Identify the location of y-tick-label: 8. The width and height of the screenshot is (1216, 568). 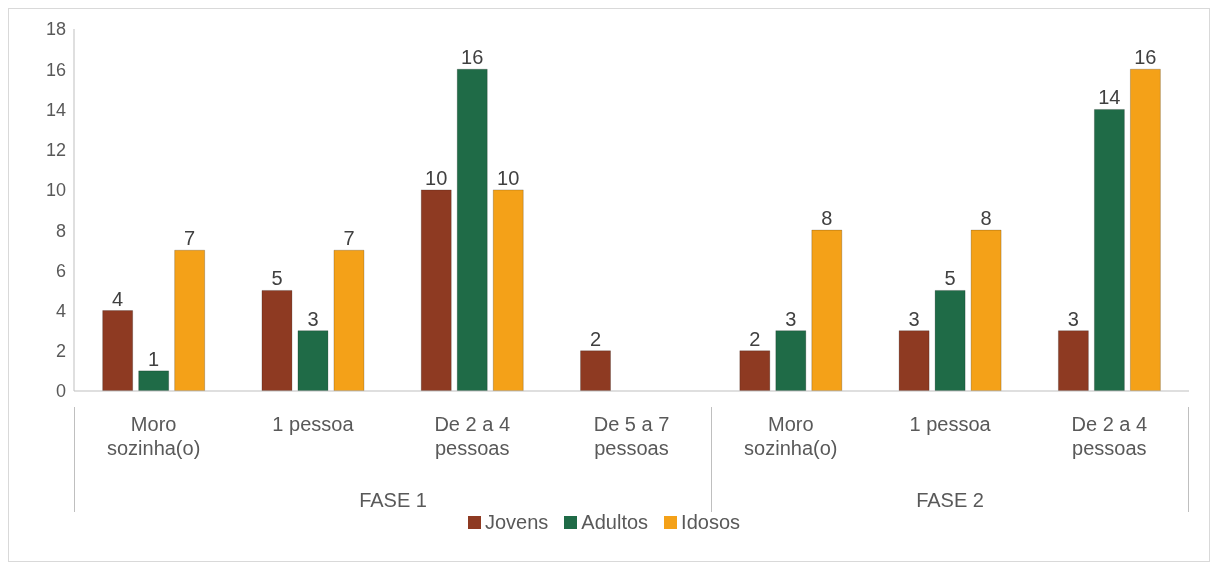
(60, 230).